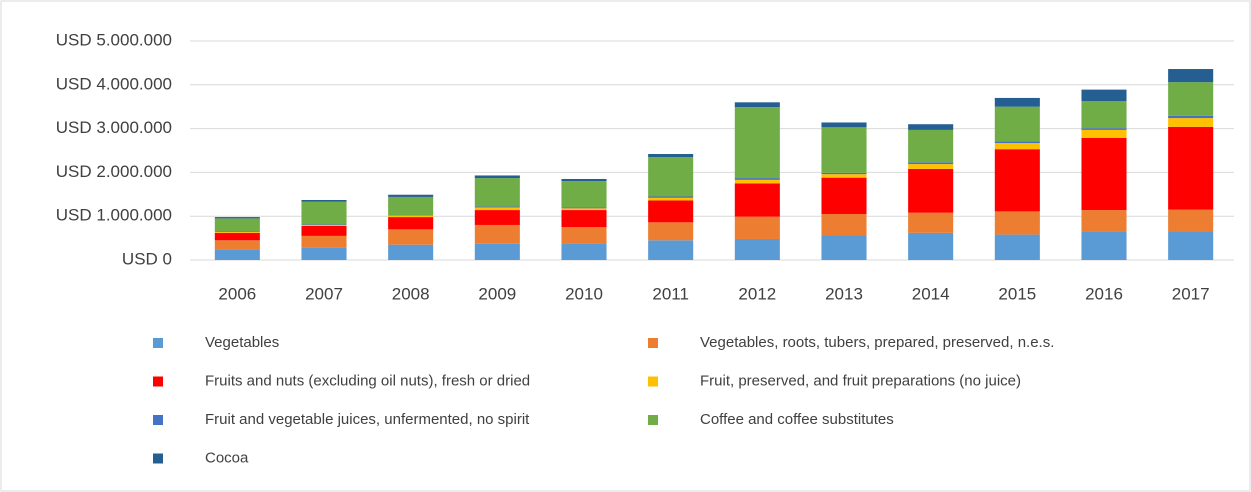  Describe the element at coordinates (584, 293) in the screenshot. I see `x-tick-label: 2010` at that location.